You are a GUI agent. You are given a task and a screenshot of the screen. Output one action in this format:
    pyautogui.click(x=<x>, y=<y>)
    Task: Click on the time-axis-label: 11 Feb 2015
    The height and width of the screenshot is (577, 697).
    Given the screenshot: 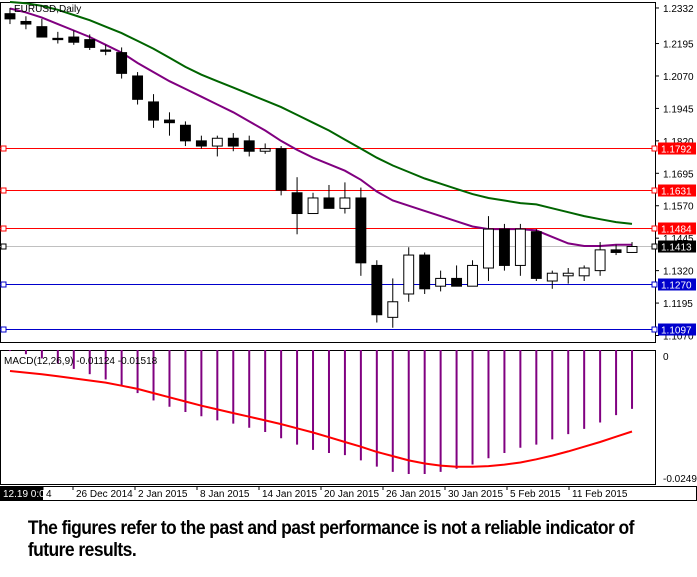 What is the action you would take?
    pyautogui.click(x=600, y=494)
    